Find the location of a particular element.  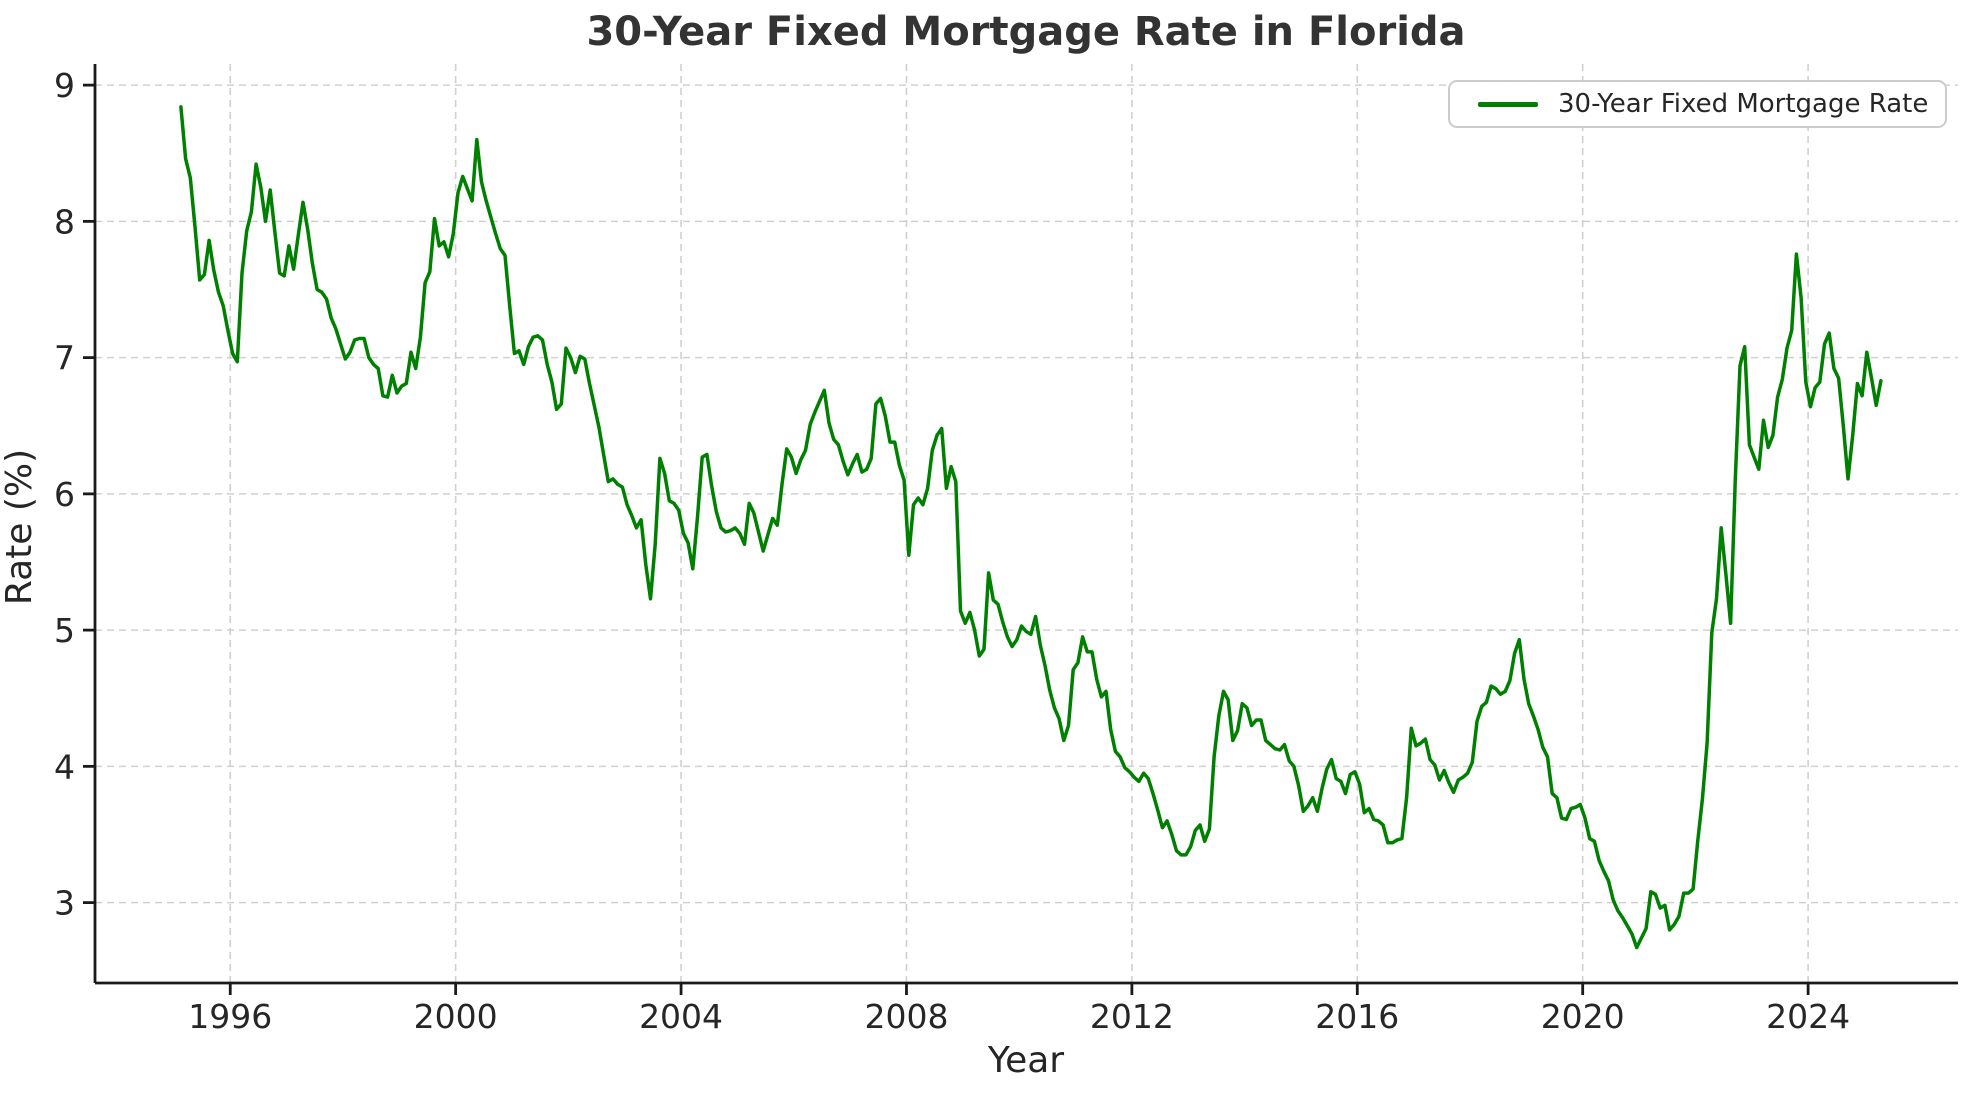

x-tick-label: 1996 is located at coordinates (230, 1016).